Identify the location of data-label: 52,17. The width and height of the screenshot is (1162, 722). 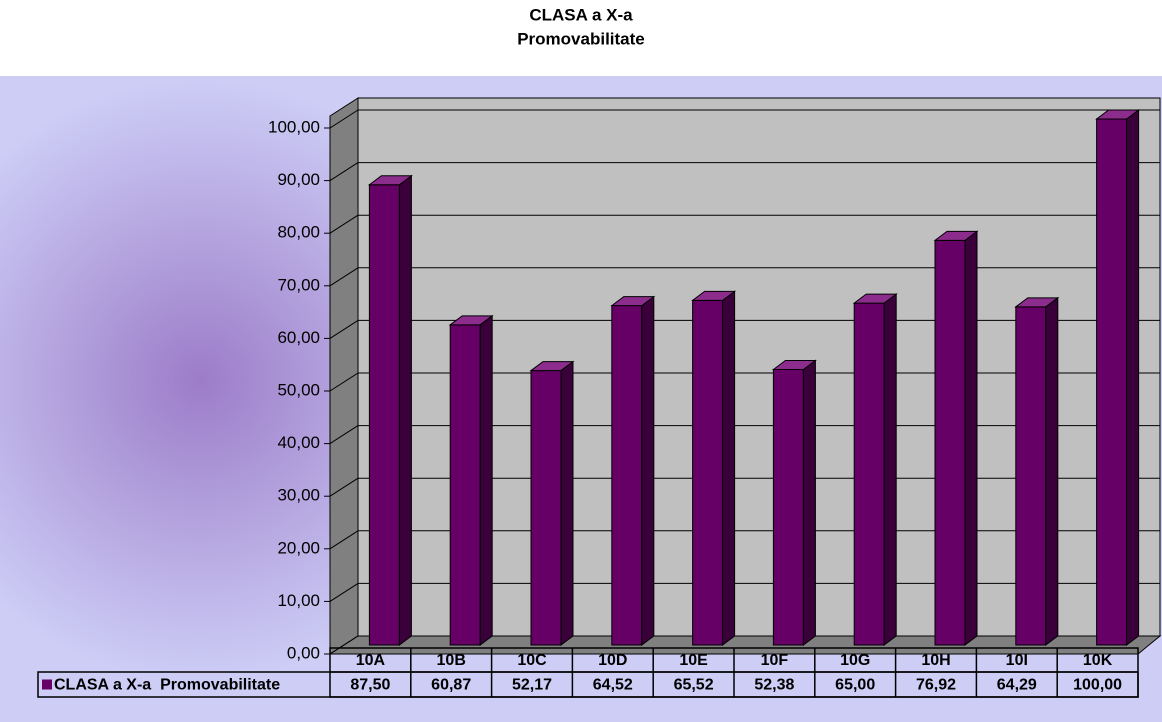
(532, 685).